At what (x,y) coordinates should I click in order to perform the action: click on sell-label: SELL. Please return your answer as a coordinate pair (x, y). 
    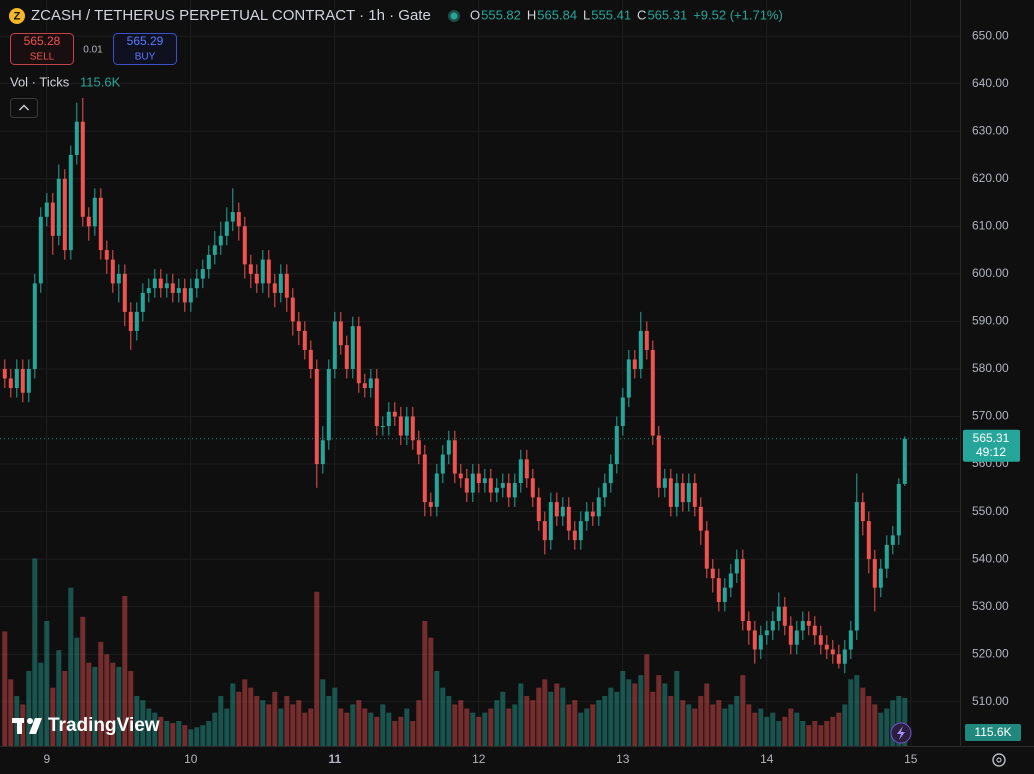
    Looking at the image, I should click on (42, 57).